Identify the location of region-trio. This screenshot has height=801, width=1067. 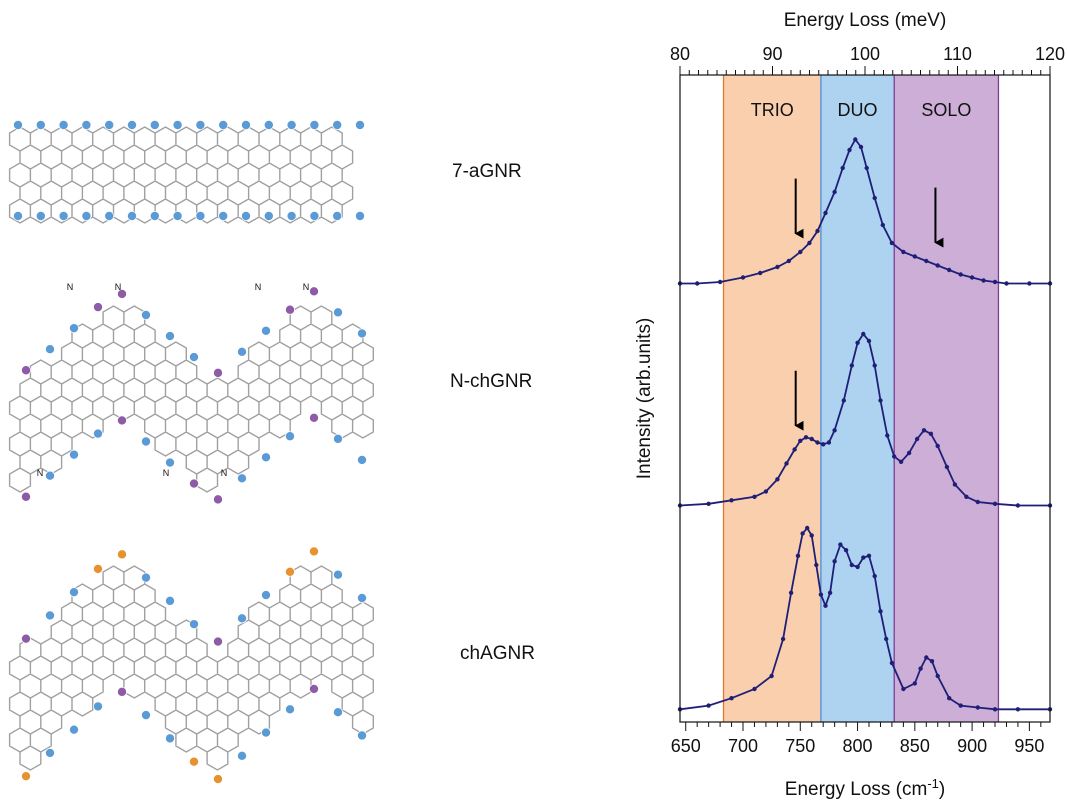
(772, 398).